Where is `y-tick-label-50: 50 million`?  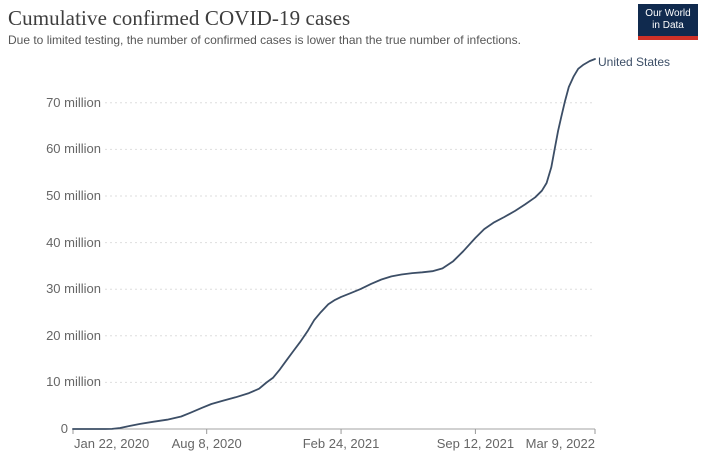 y-tick-label-50: 50 million is located at coordinates (73, 195).